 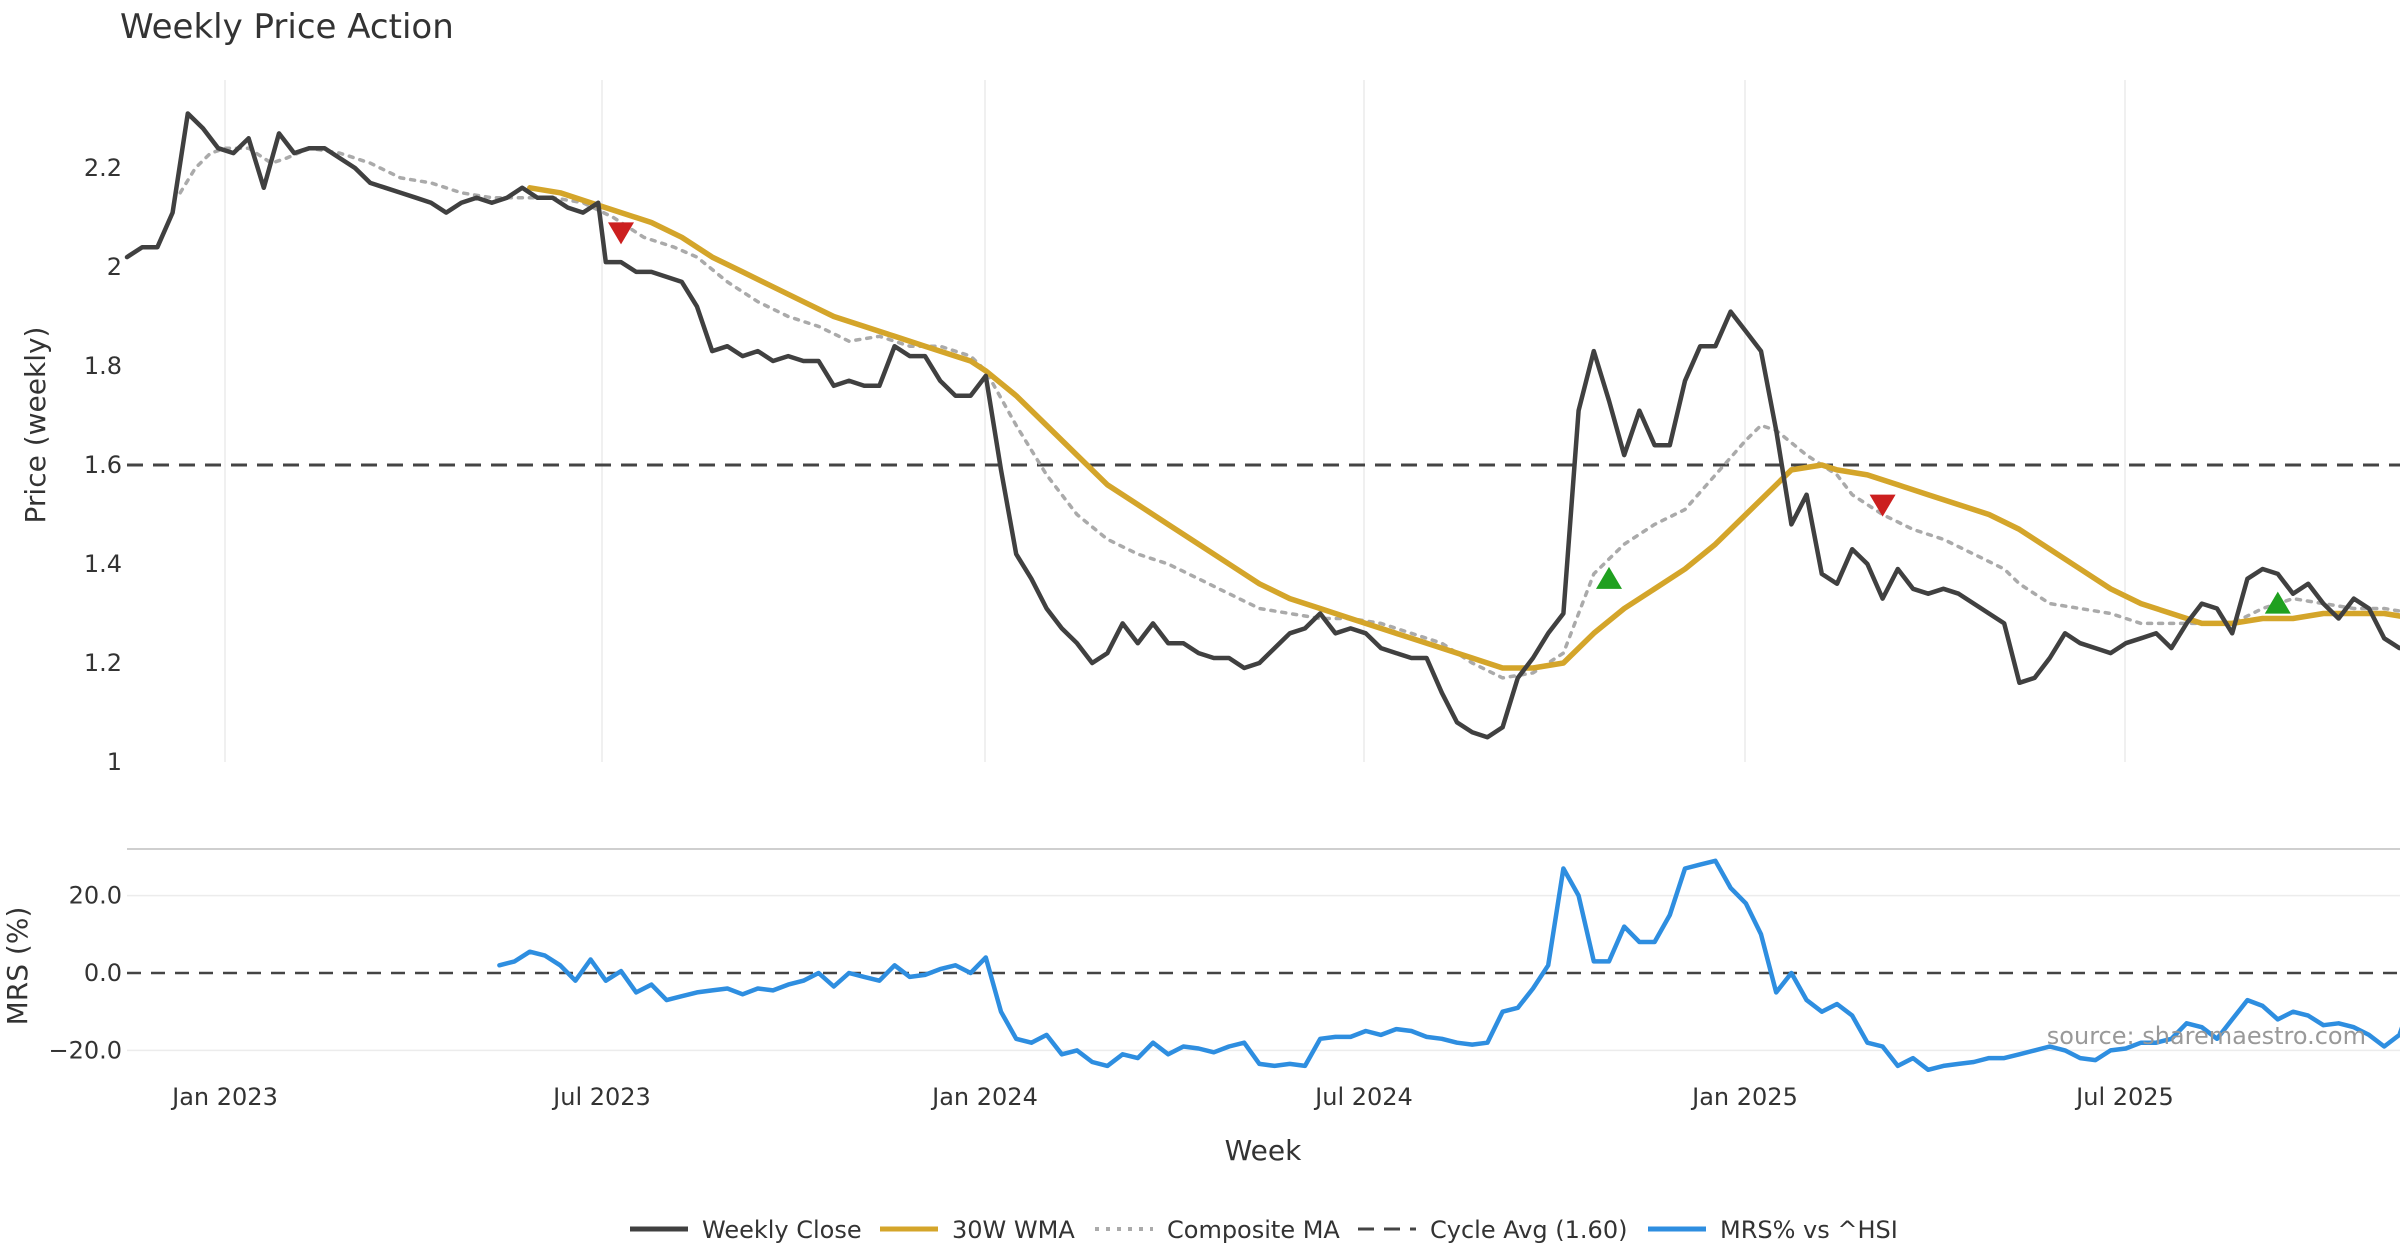 I want to click on legend-label: Composite MA, so click(x=1253, y=1230).